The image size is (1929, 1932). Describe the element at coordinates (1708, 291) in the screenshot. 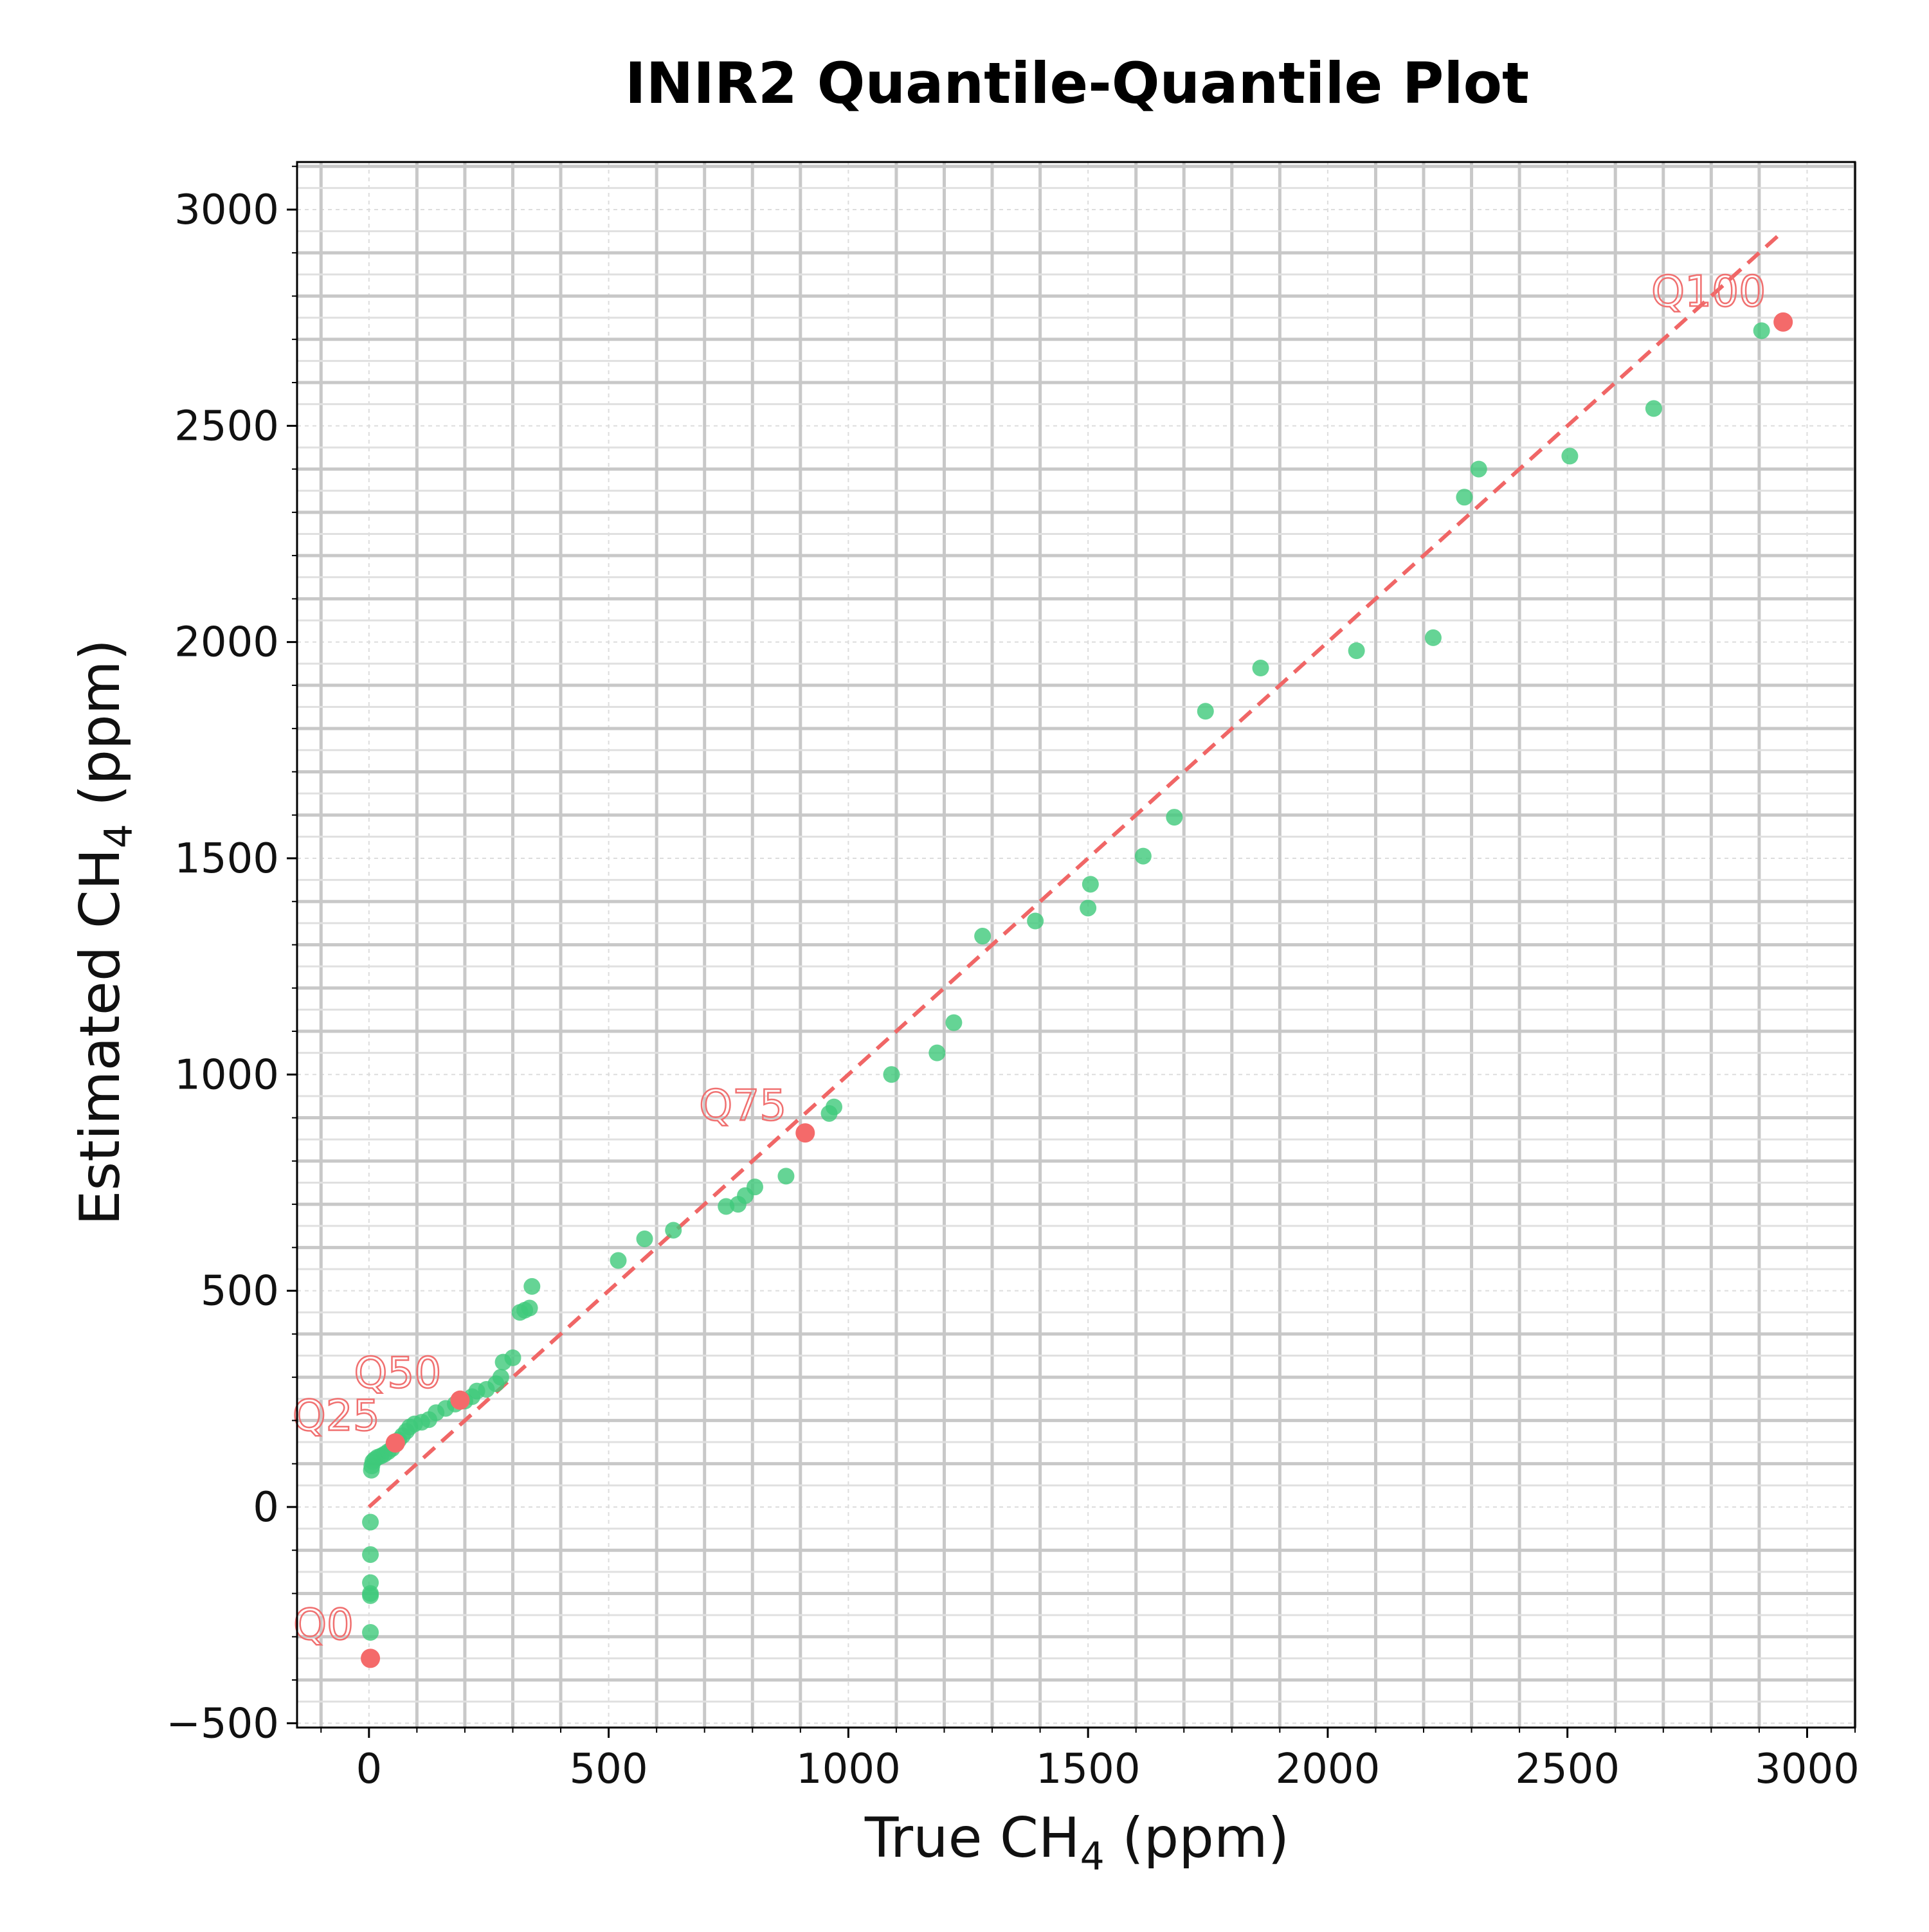

I see `quantile-label: Q100` at that location.